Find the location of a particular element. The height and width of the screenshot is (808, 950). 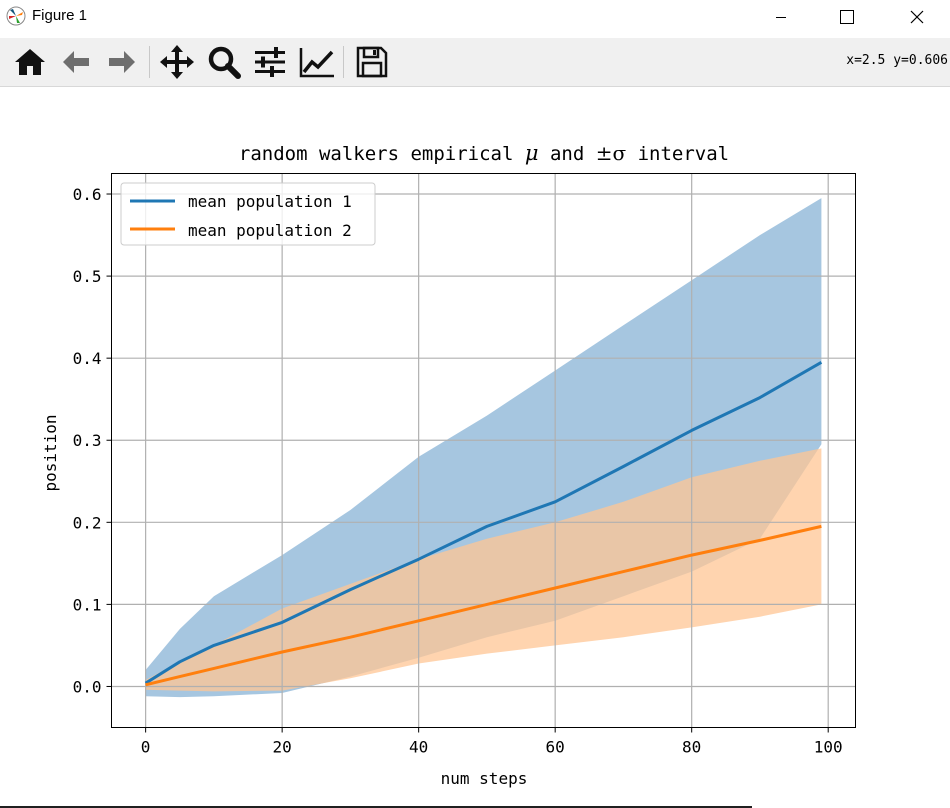

home-button is located at coordinates (30, 62).